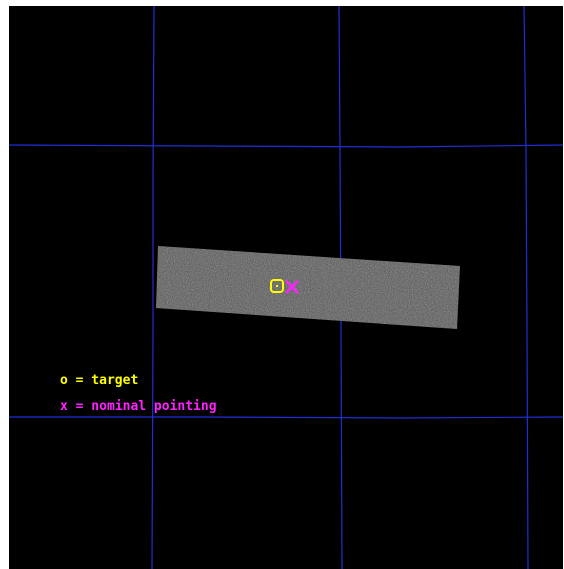  What do you see at coordinates (340, 287) in the screenshot?
I see `grid-line-vertical-center` at bounding box center [340, 287].